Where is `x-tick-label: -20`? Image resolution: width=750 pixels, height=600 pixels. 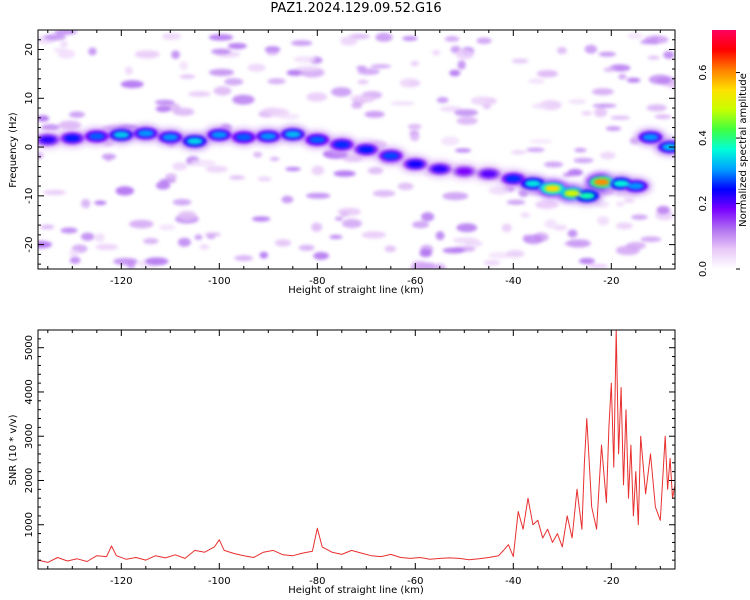 x-tick-label: -20 is located at coordinates (611, 281).